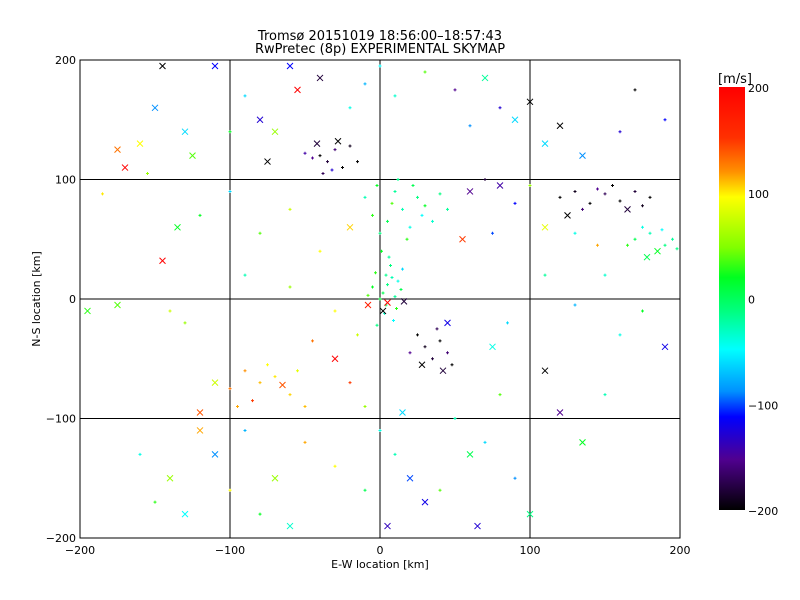 Image resolution: width=800 pixels, height=600 pixels. What do you see at coordinates (61, 419) in the screenshot?
I see `y-tick-label: −100` at bounding box center [61, 419].